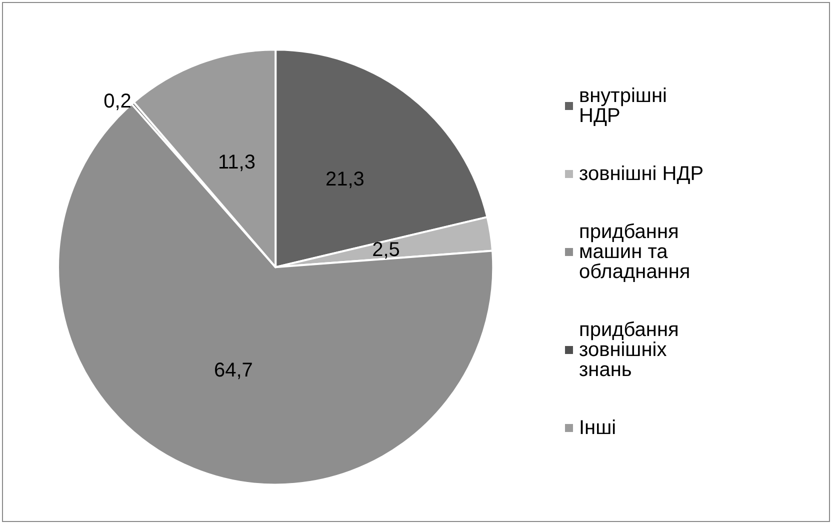  I want to click on data-label: 21,3, so click(344, 179).